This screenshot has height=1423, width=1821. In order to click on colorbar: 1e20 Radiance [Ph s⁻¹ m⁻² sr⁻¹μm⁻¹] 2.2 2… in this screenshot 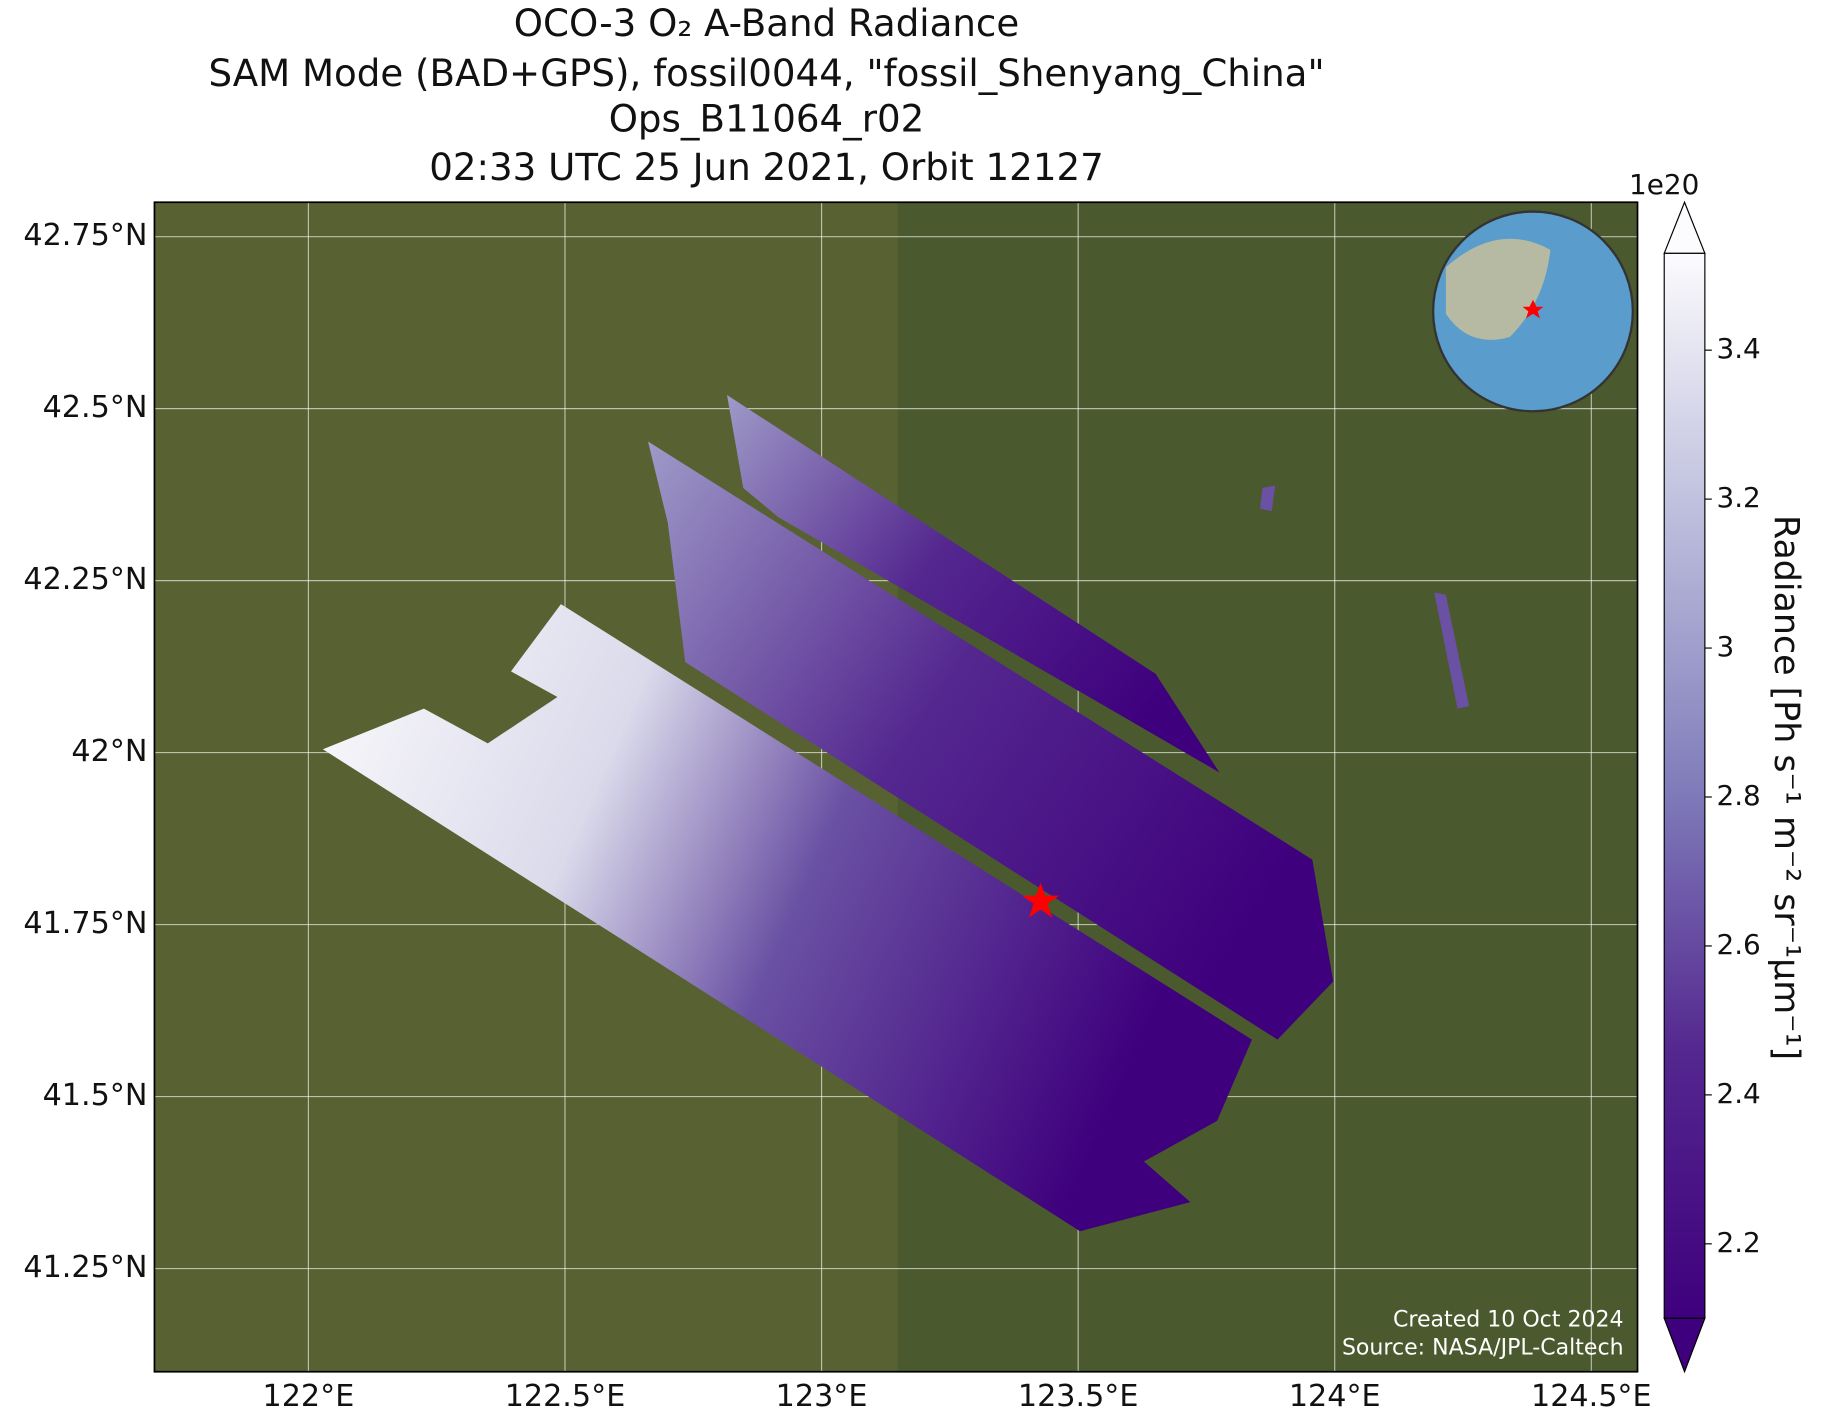, I will do `click(1717, 771)`.